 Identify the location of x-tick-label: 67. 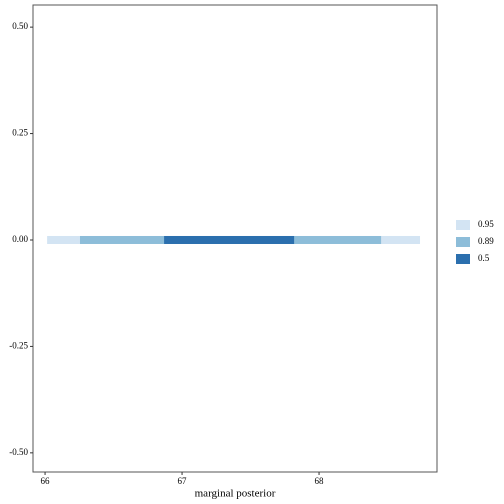
(183, 481).